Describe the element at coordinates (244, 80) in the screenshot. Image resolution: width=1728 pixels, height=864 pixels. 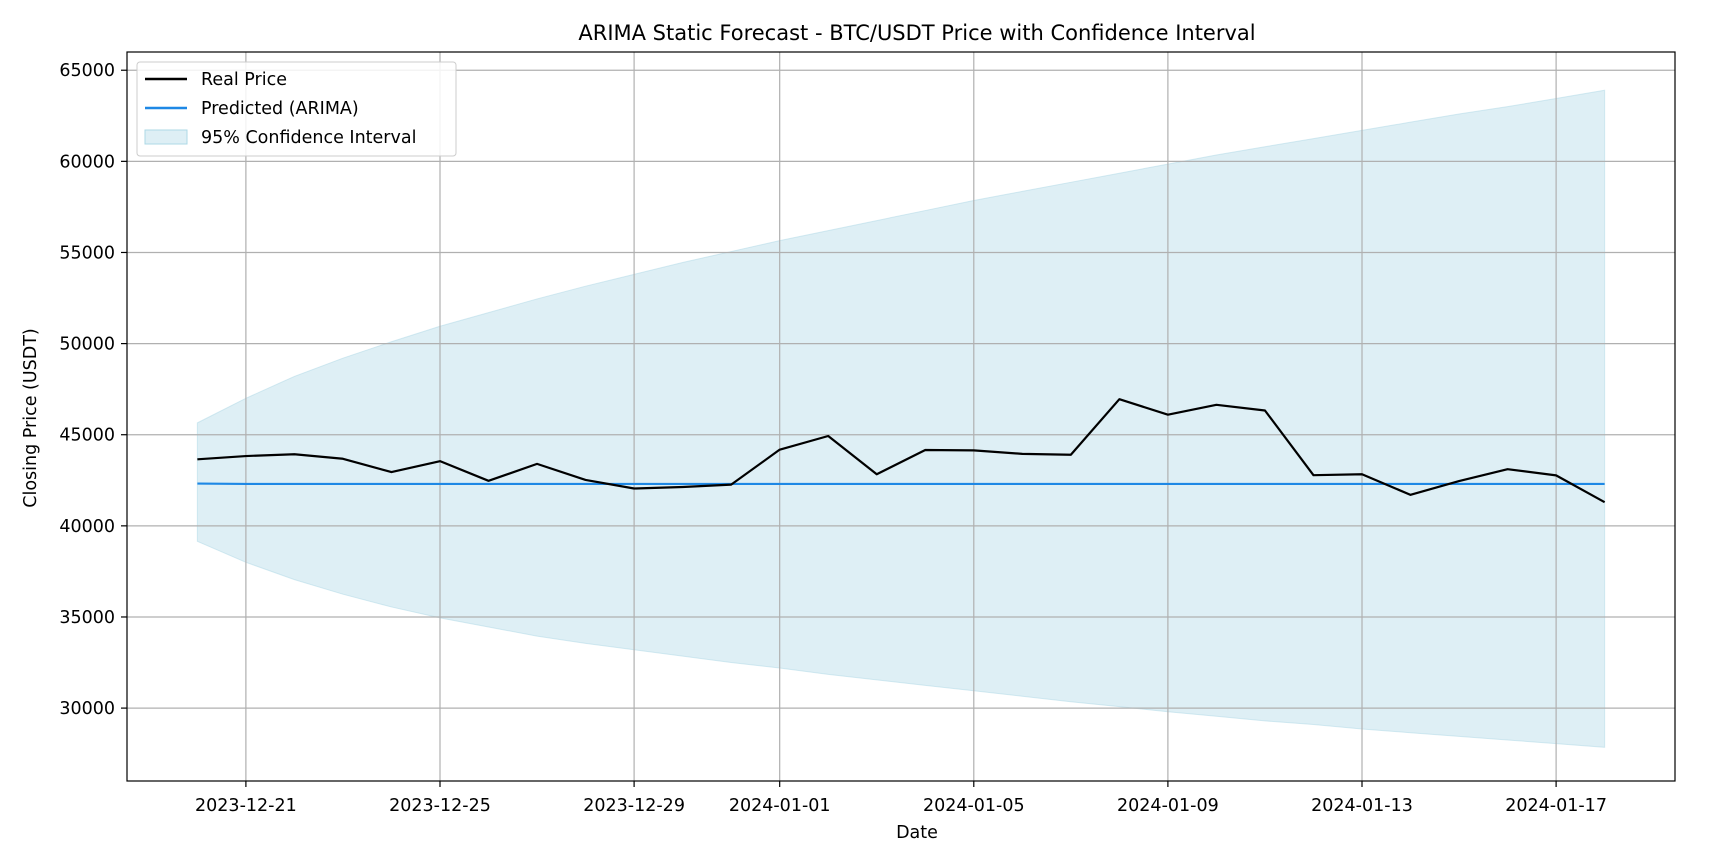
I see `legend-label-real-price: Real Price` at that location.